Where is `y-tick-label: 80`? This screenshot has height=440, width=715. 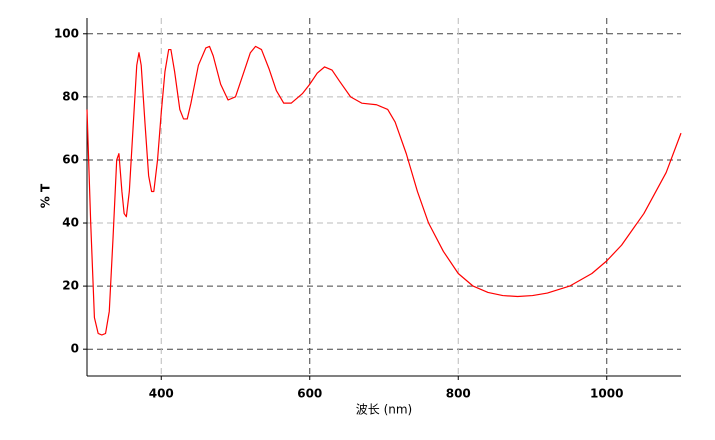 y-tick-label: 80 is located at coordinates (70, 96).